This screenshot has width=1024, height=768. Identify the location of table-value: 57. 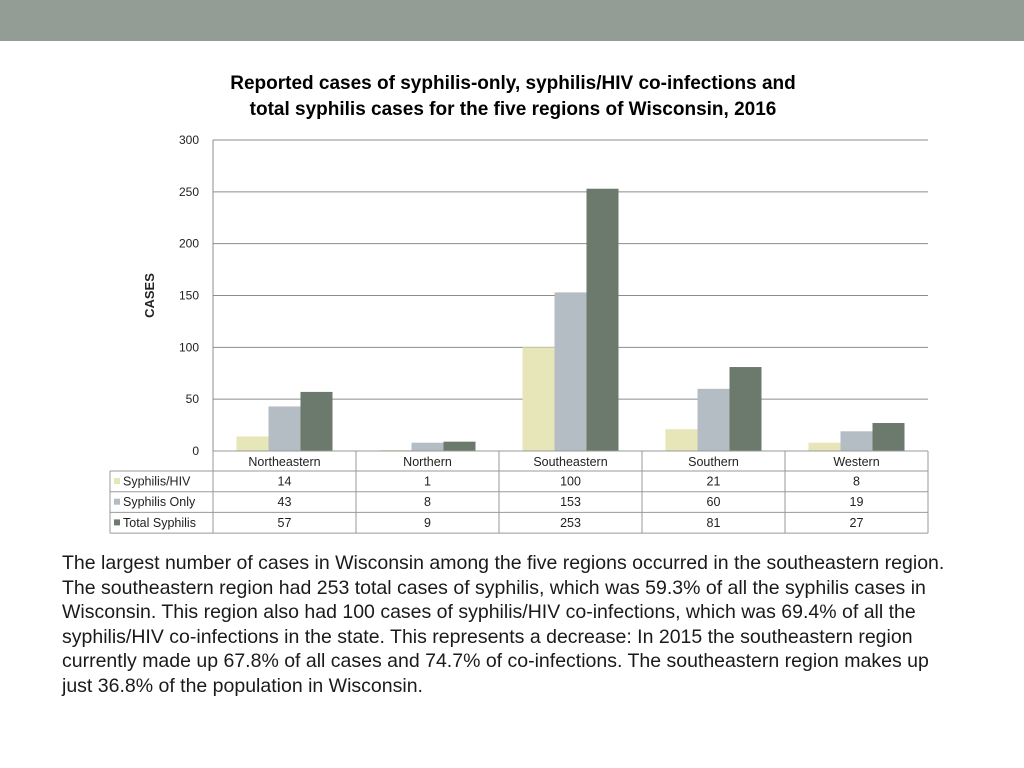
(285, 523).